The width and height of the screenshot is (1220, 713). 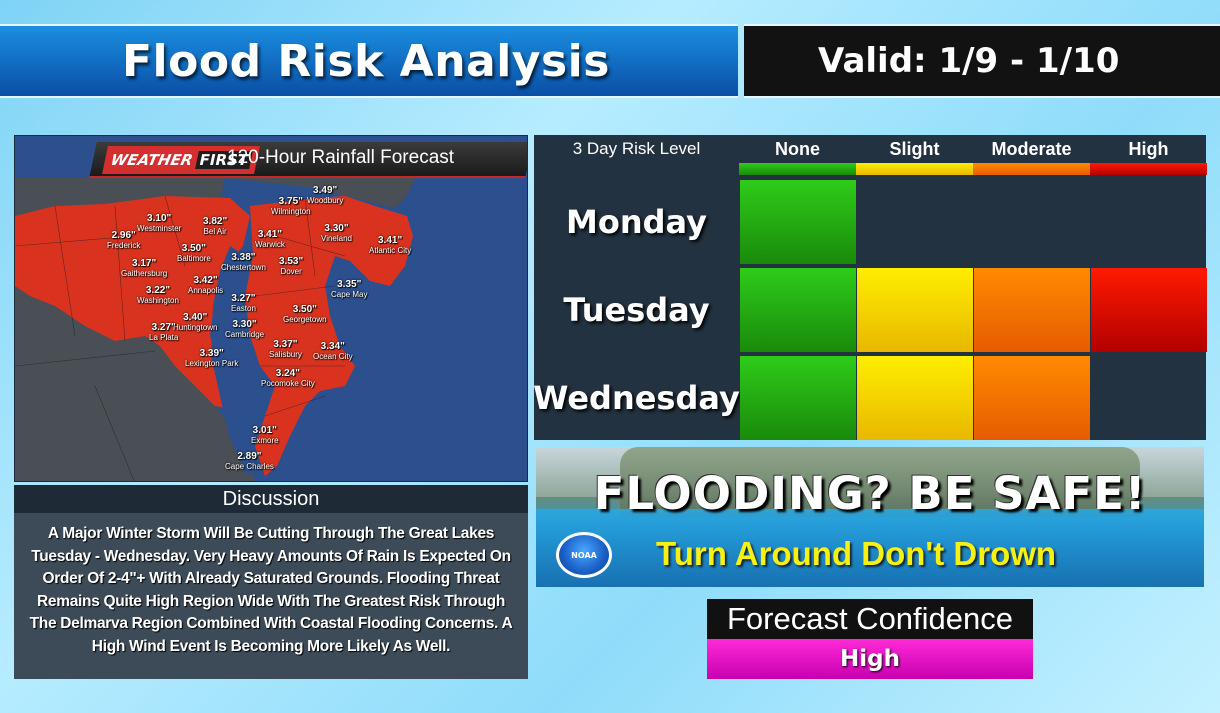 I want to click on rain-label: 3.50" Georgetown, so click(x=305, y=314).